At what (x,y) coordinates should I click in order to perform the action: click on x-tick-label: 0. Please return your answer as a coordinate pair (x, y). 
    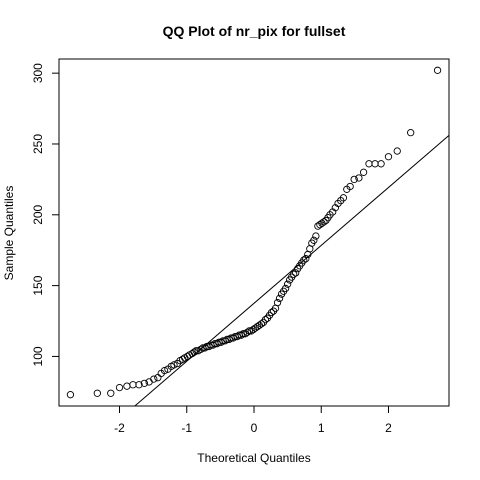
    Looking at the image, I should click on (254, 428).